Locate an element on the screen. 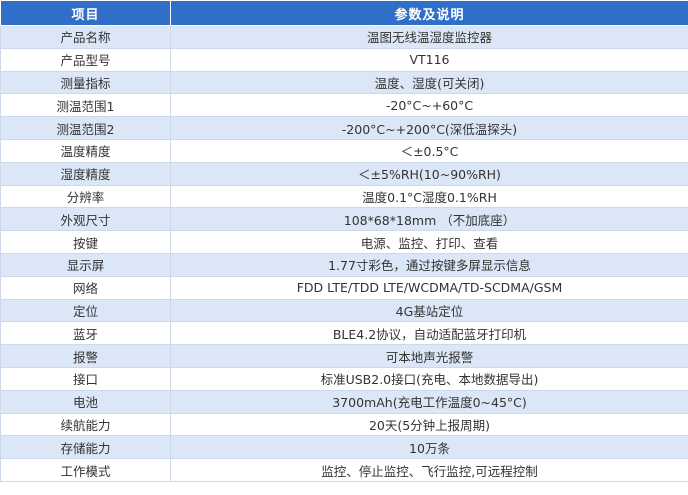 This screenshot has height=495, width=688. row-value: 监控、停止监控、飞行监控,可远程控制 is located at coordinates (429, 470).